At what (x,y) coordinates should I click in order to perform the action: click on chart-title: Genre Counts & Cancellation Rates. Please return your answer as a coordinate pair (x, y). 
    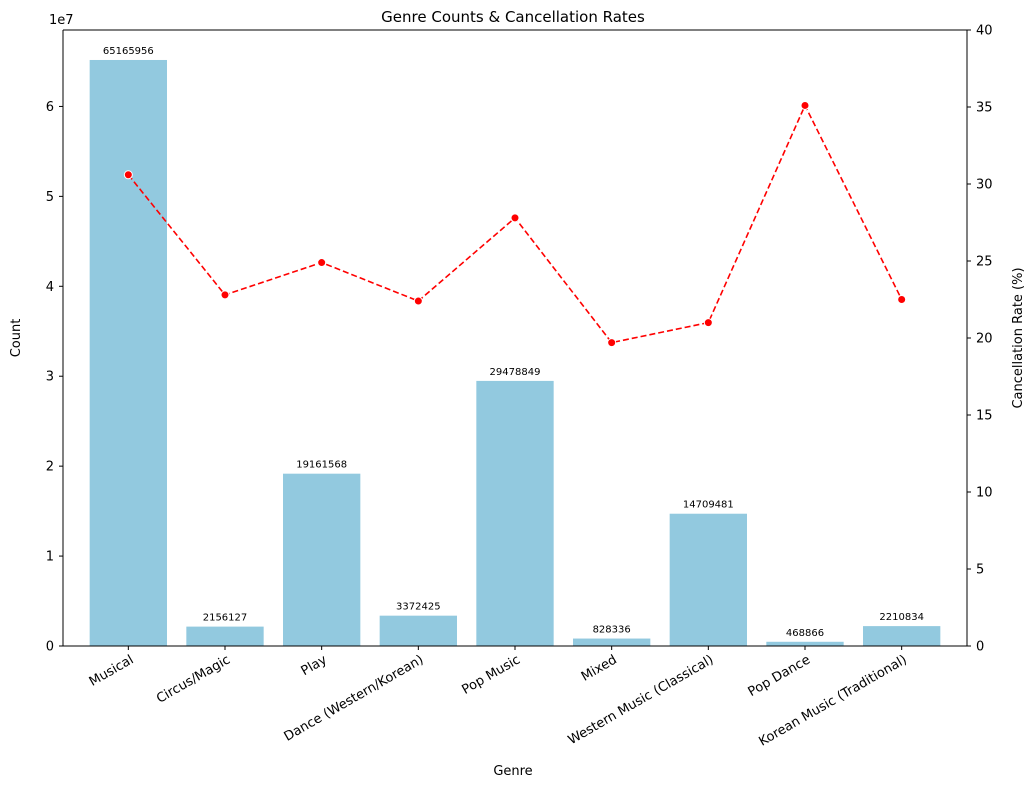
    Looking at the image, I should click on (513, 17).